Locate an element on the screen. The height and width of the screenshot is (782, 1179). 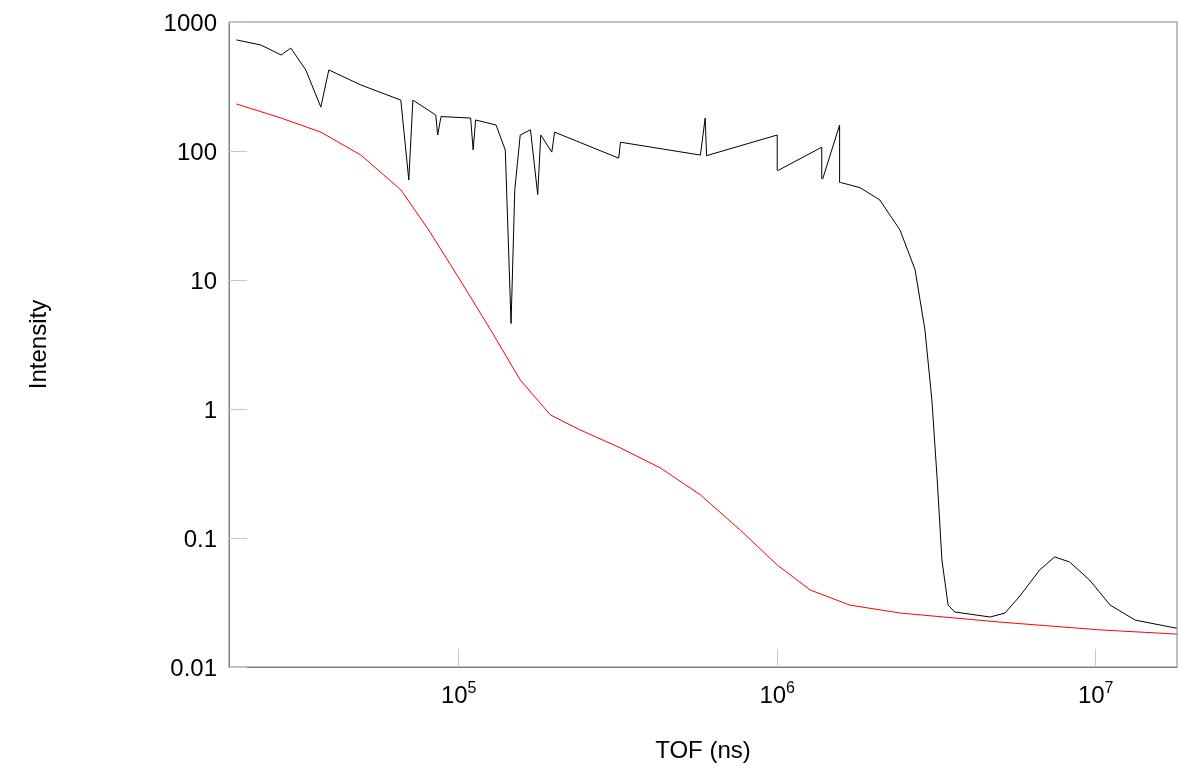
y-tick-label: 0.01 is located at coordinates (193, 667).